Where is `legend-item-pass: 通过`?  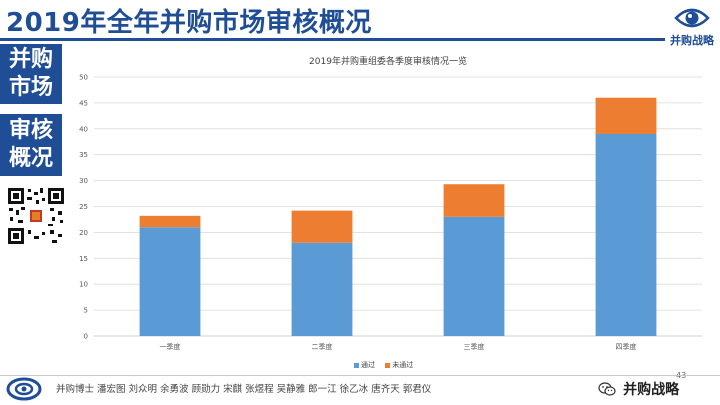
legend-item-pass: 通过 is located at coordinates (364, 365).